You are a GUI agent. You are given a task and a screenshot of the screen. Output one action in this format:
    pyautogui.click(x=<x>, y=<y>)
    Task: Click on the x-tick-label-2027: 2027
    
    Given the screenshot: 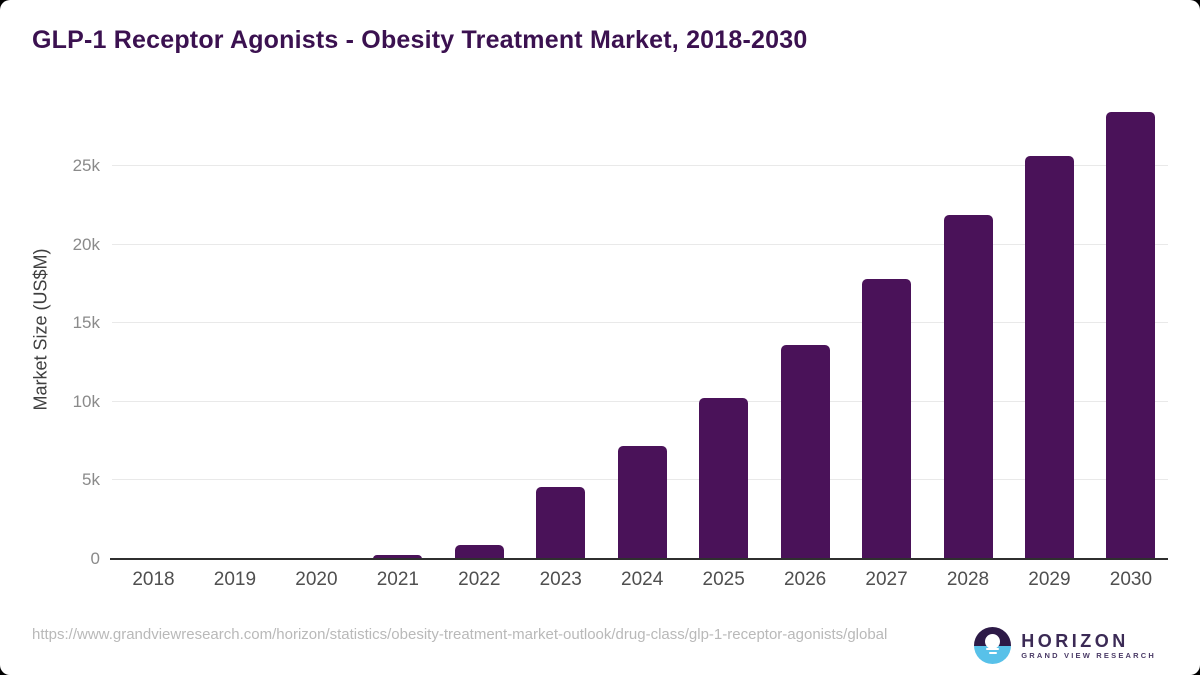 What is the action you would take?
    pyautogui.click(x=886, y=579)
    